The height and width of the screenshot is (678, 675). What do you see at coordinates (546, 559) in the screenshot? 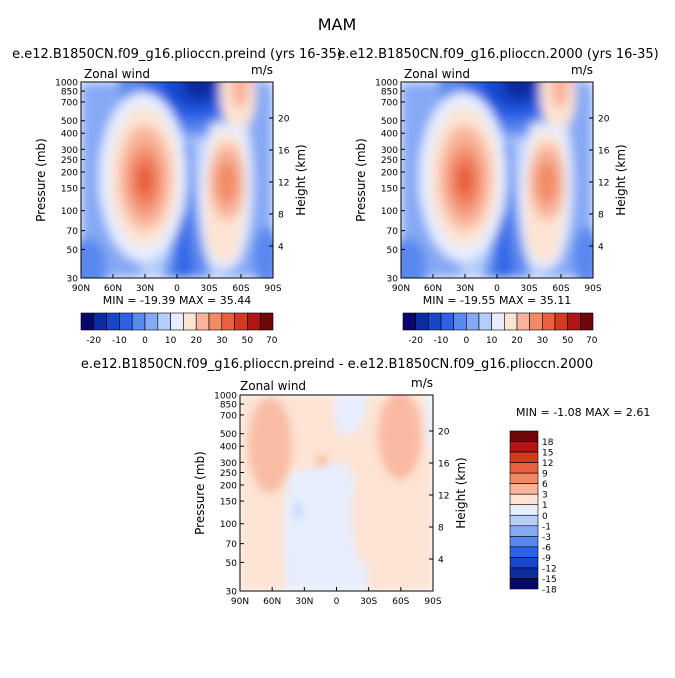
I see `colorbar-label: -9` at bounding box center [546, 559].